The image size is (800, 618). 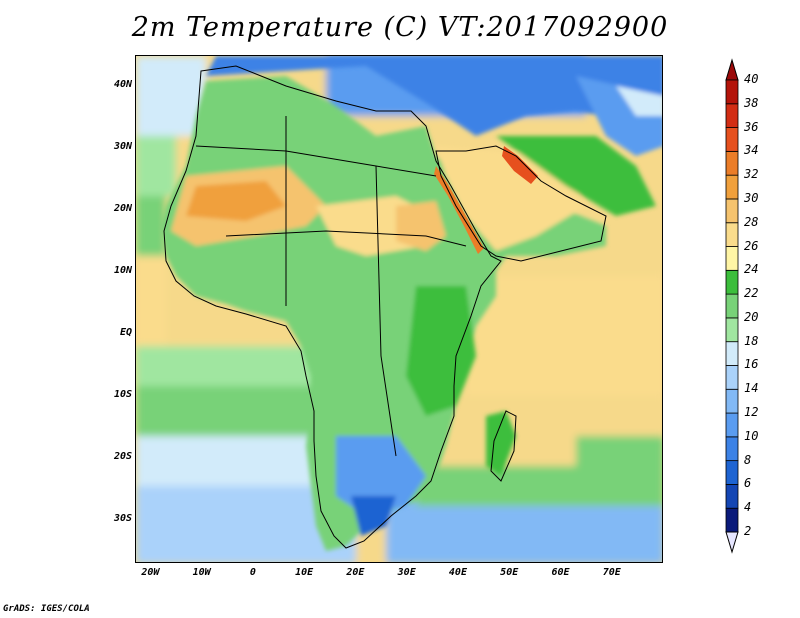 What do you see at coordinates (751, 197) in the screenshot?
I see `colorbar-level-label: 30` at bounding box center [751, 197].